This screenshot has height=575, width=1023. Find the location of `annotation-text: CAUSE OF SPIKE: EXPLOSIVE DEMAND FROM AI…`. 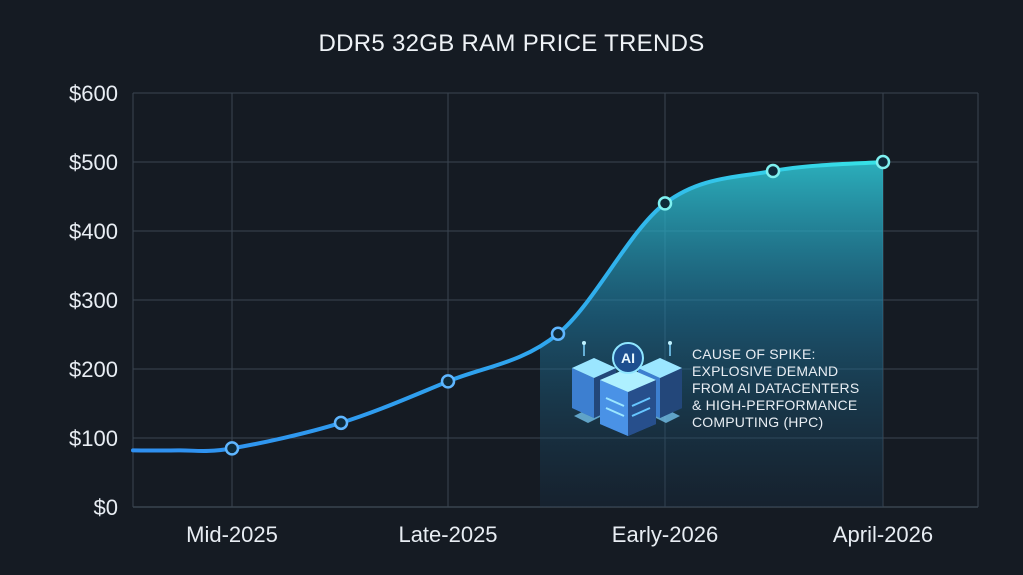

annotation-text: CAUSE OF SPIKE: EXPLOSIVE DEMAND FROM AI… is located at coordinates (775, 388).